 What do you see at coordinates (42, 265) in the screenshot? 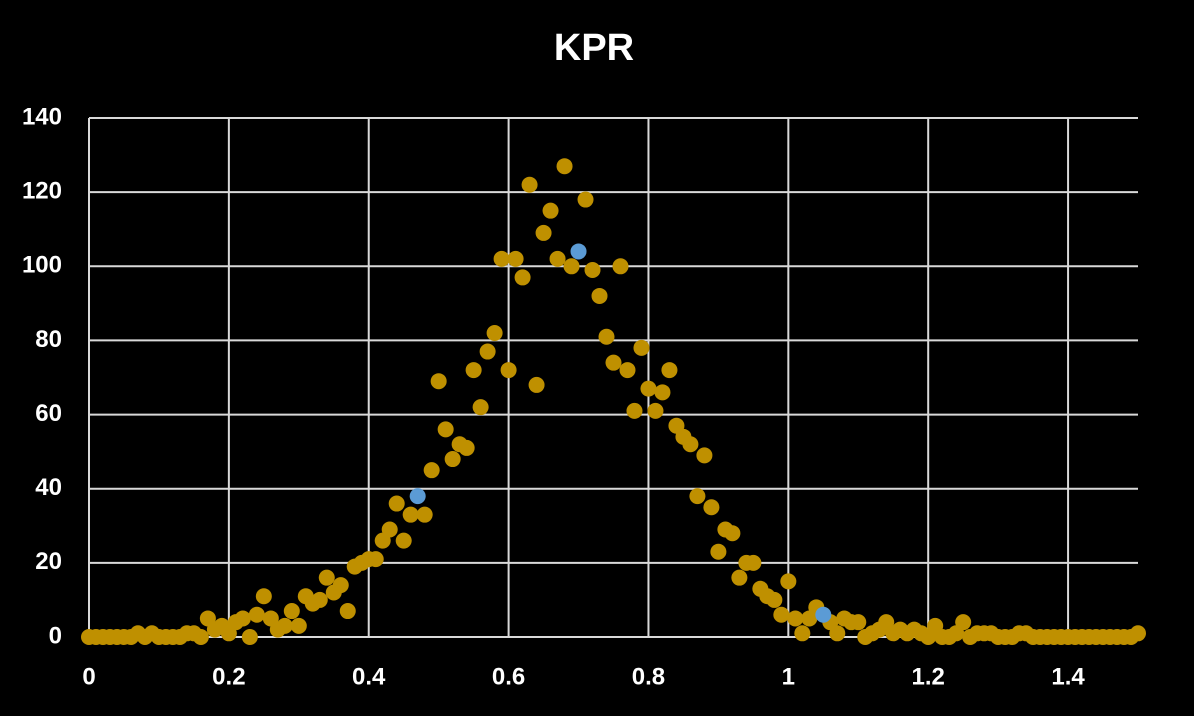
I see `y-tick-label: 100` at bounding box center [42, 265].